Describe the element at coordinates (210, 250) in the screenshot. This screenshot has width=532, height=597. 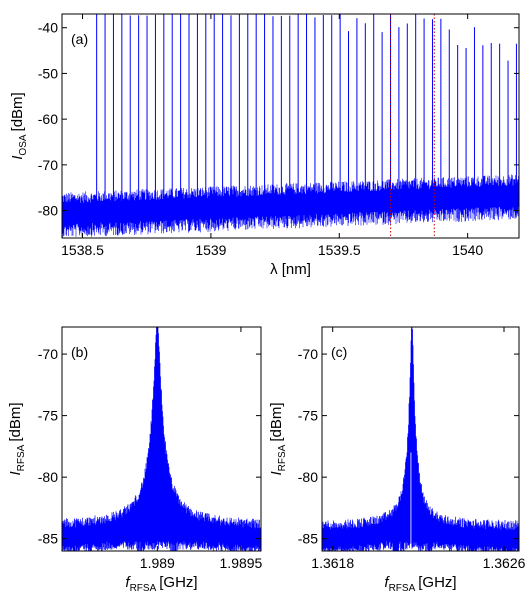
I see `x-tick-label: 1539` at that location.